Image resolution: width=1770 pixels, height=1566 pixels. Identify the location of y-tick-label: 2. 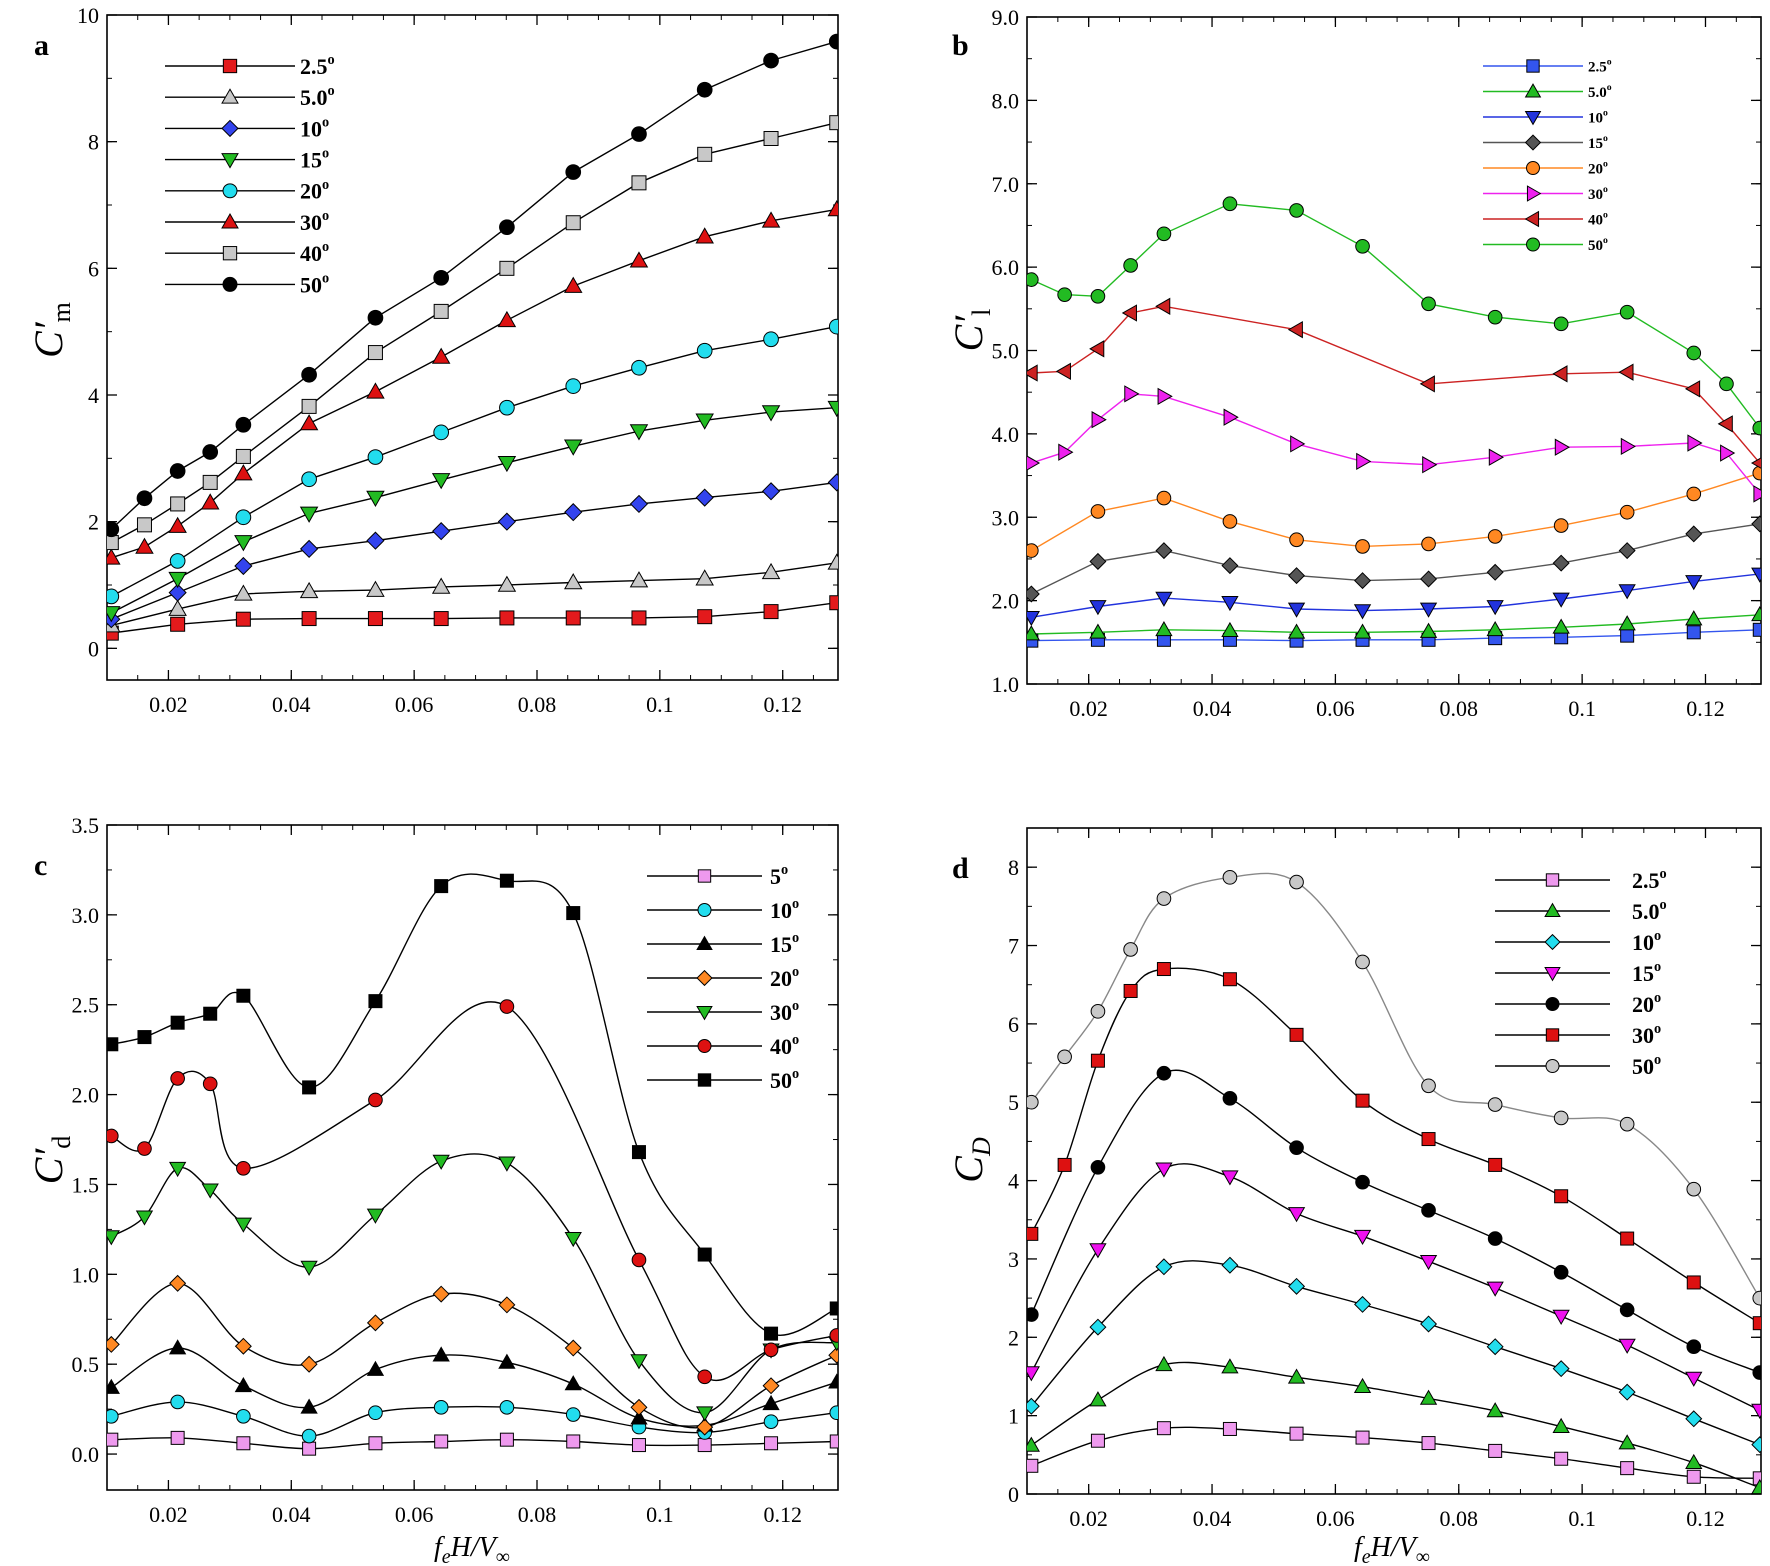
(1013, 1337).